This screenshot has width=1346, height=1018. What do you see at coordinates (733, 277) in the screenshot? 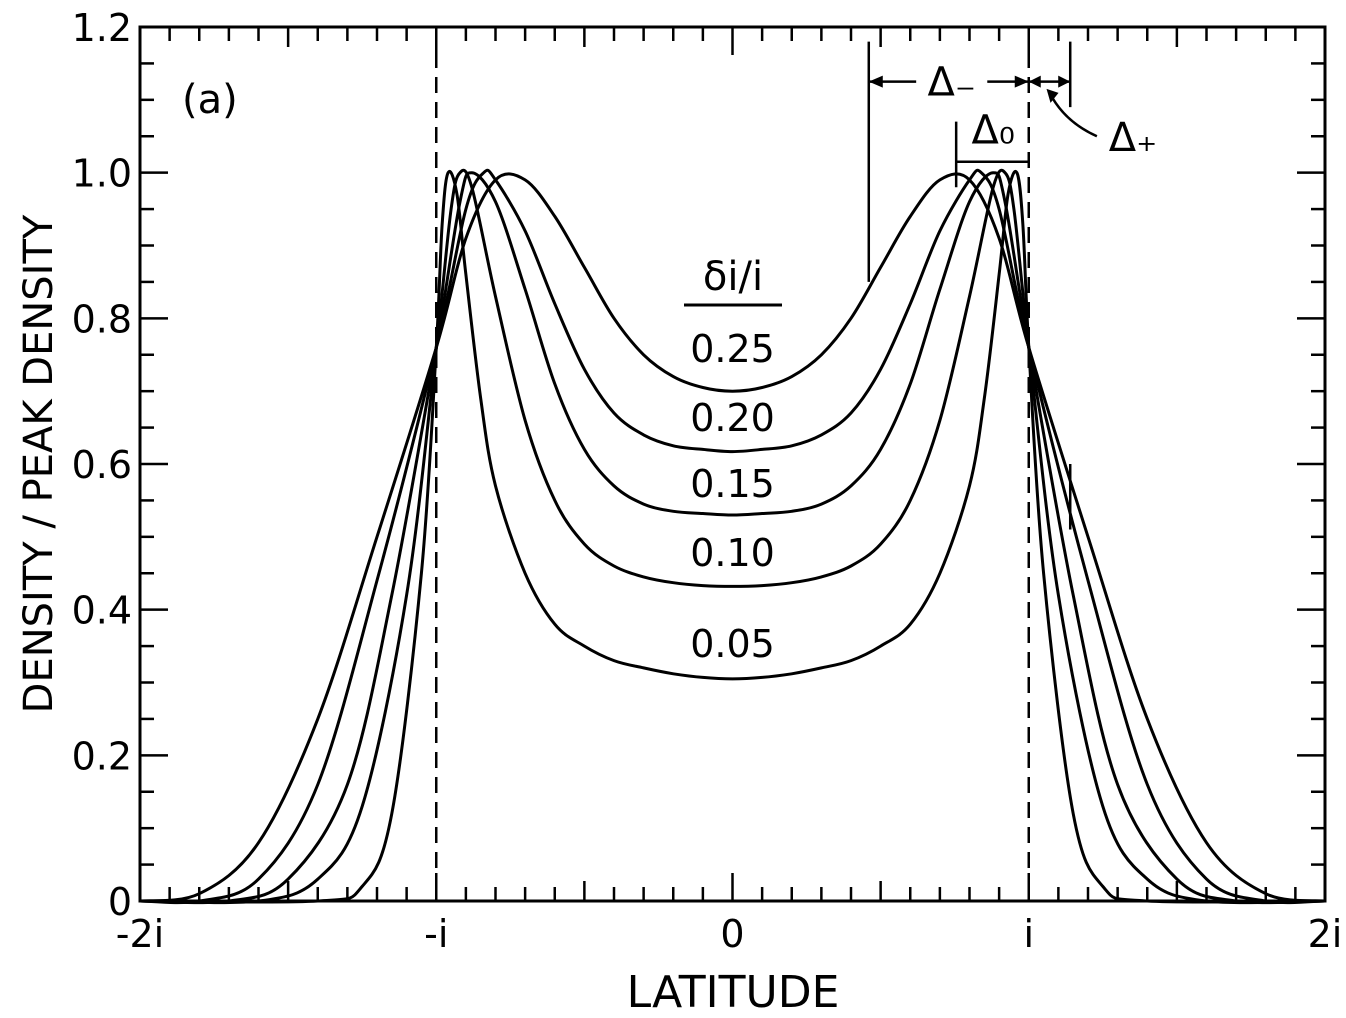
I see `legend-title: δi/i` at bounding box center [733, 277].